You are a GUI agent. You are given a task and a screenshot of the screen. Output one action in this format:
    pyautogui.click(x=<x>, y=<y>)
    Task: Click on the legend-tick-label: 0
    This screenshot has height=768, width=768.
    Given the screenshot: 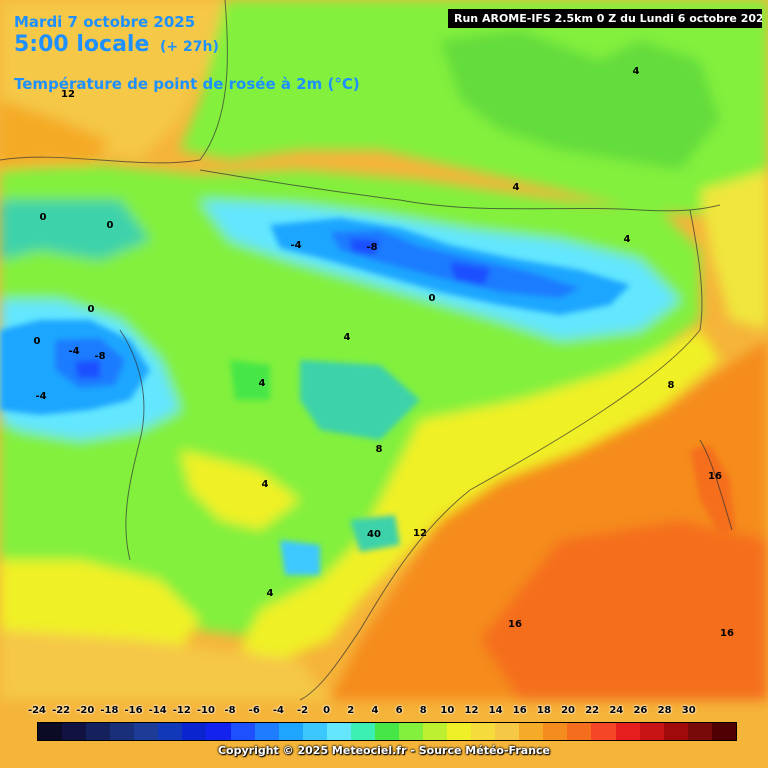 What is the action you would take?
    pyautogui.click(x=327, y=710)
    